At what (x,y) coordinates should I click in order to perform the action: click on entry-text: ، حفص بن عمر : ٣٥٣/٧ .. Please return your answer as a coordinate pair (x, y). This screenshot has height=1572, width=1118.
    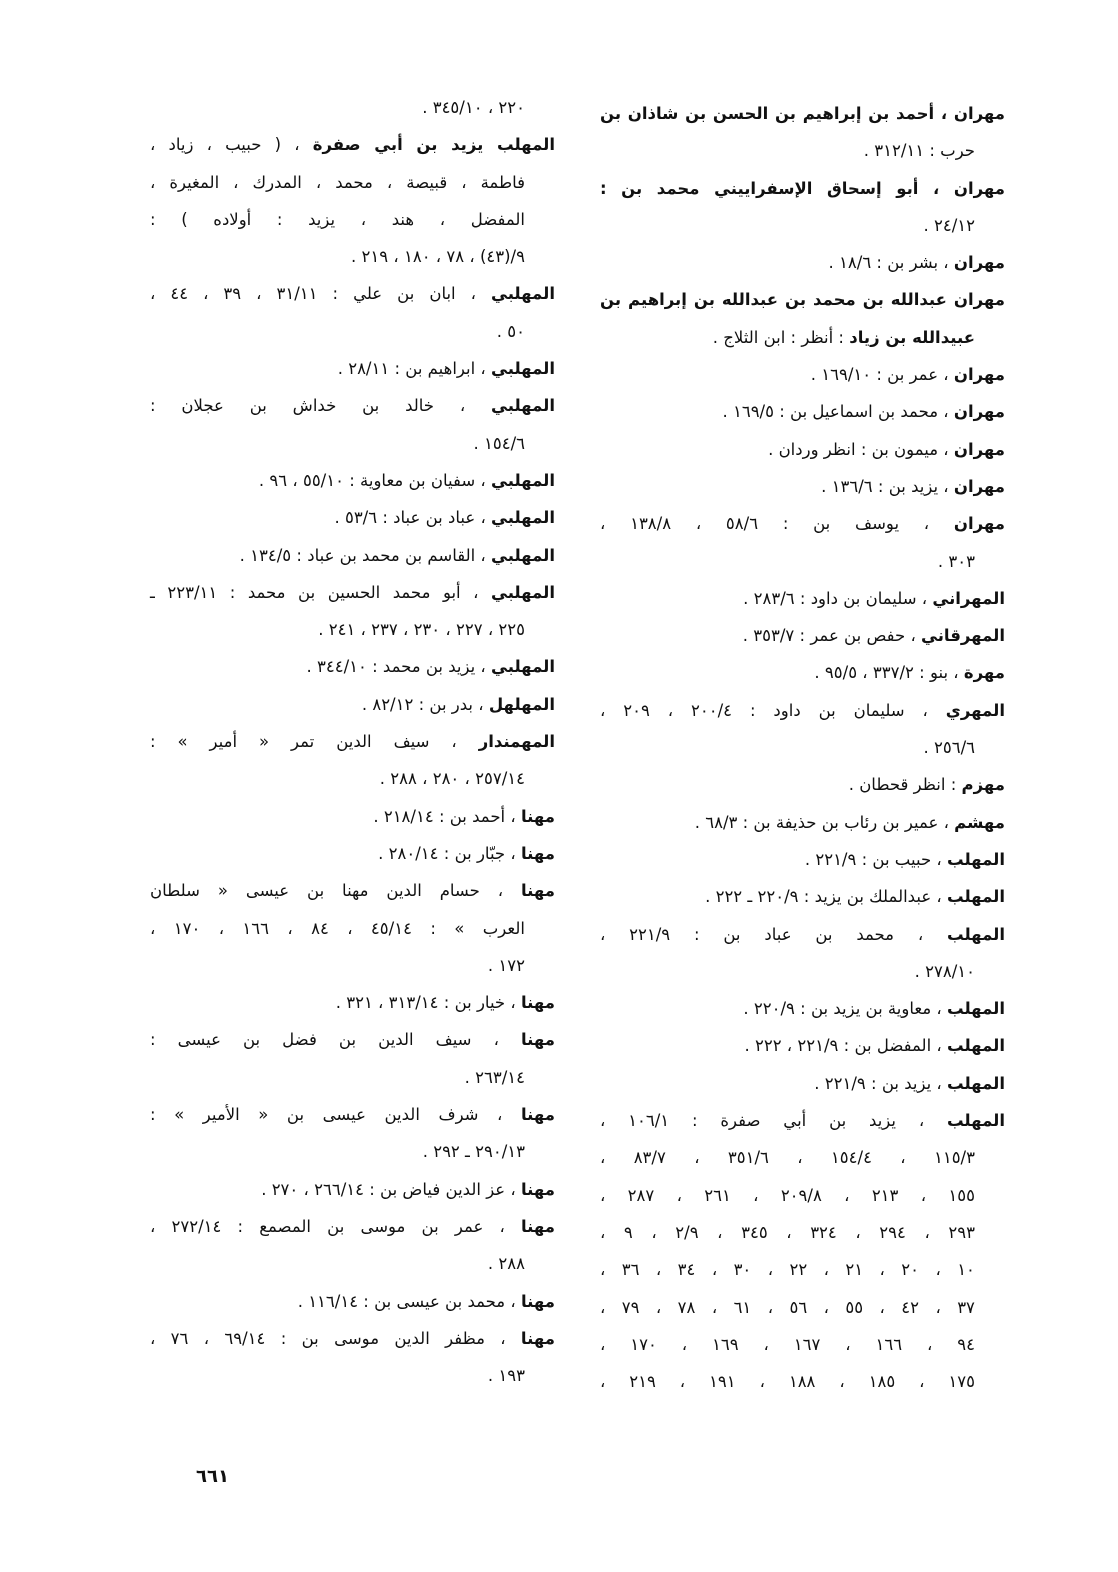
    Looking at the image, I should click on (832, 636).